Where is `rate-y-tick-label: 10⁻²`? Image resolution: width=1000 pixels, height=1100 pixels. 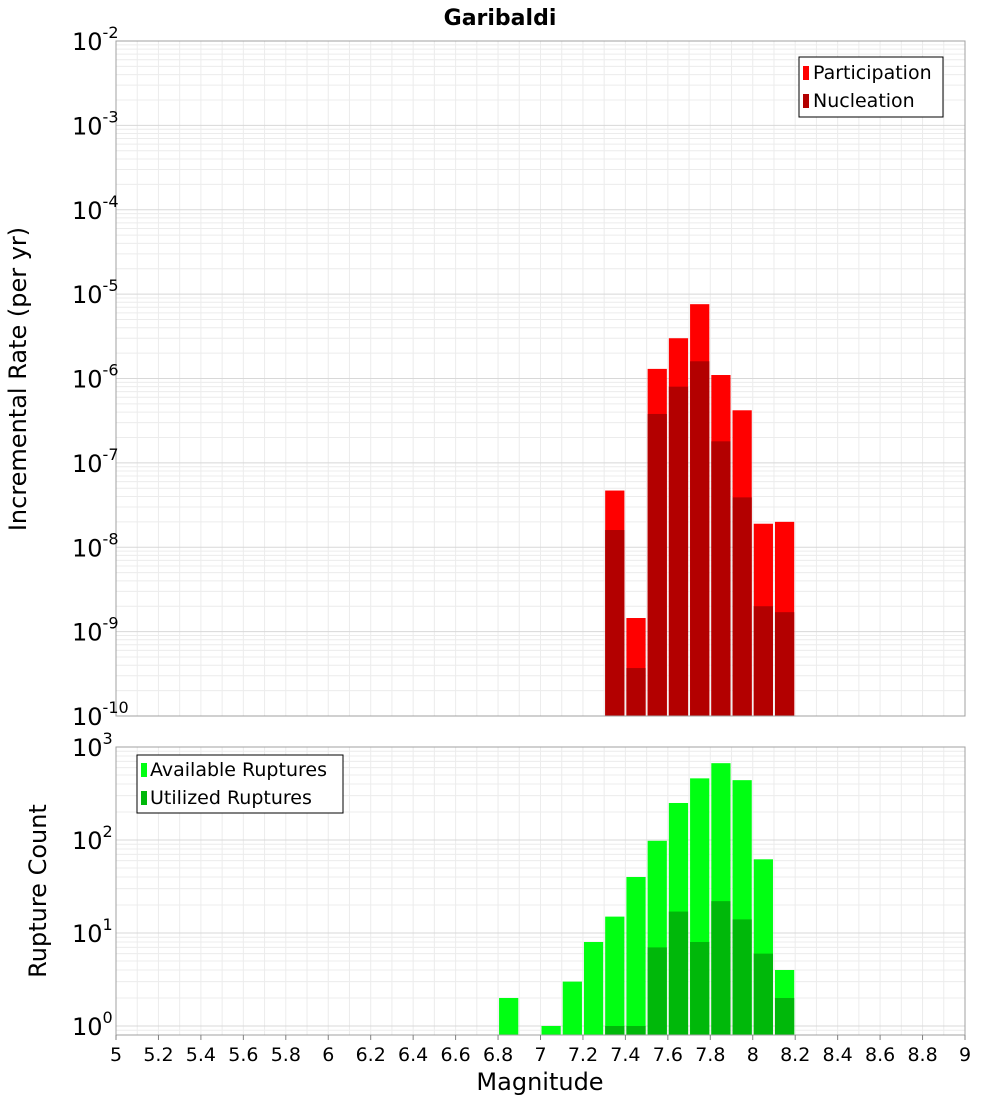 rate-y-tick-label: 10⁻² is located at coordinates (95, 39).